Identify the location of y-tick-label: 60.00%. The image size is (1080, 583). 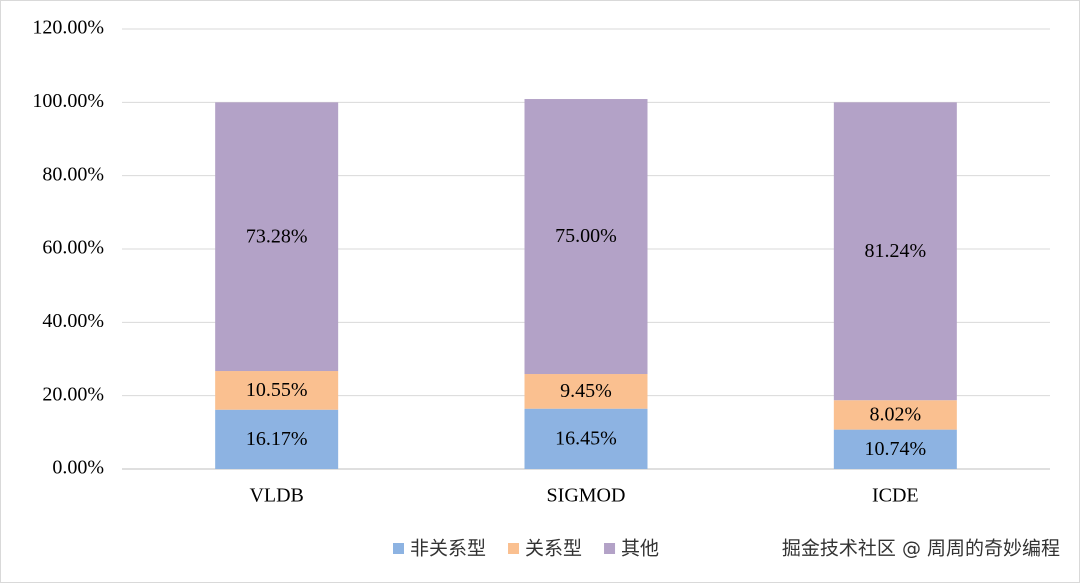
(73, 248).